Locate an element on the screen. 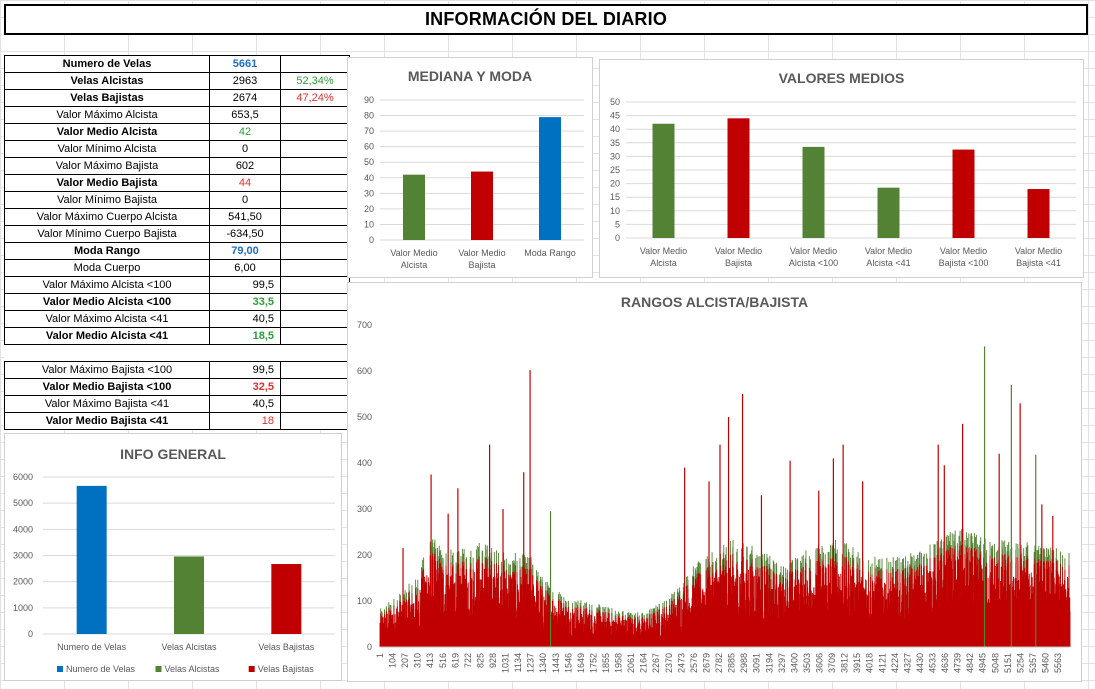  stat-label: Valor Mínimo Cuerpo Bajista is located at coordinates (107, 234).